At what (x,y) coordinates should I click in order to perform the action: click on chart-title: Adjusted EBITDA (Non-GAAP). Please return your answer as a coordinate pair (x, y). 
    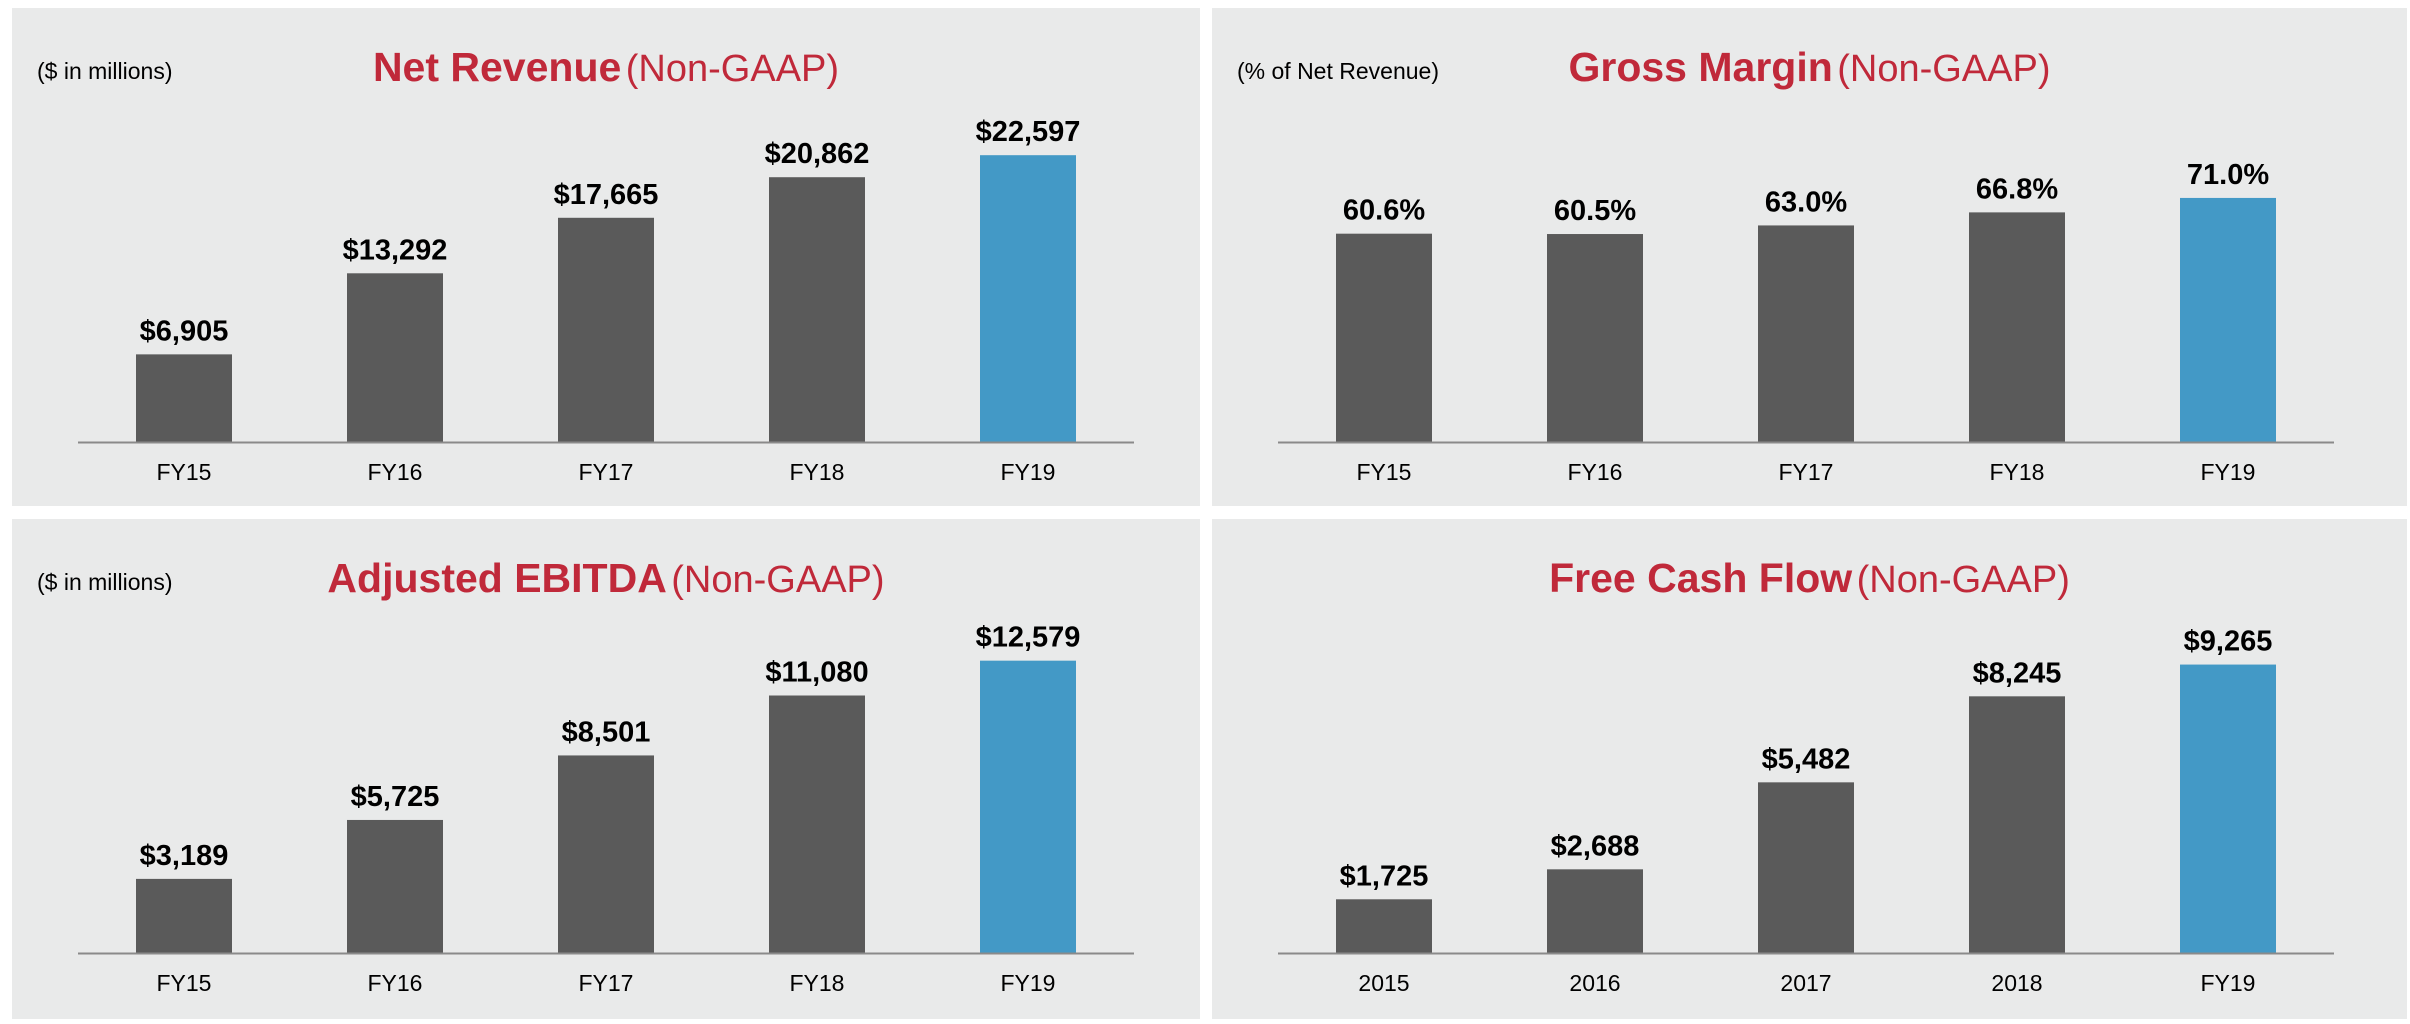
    Looking at the image, I should click on (606, 578).